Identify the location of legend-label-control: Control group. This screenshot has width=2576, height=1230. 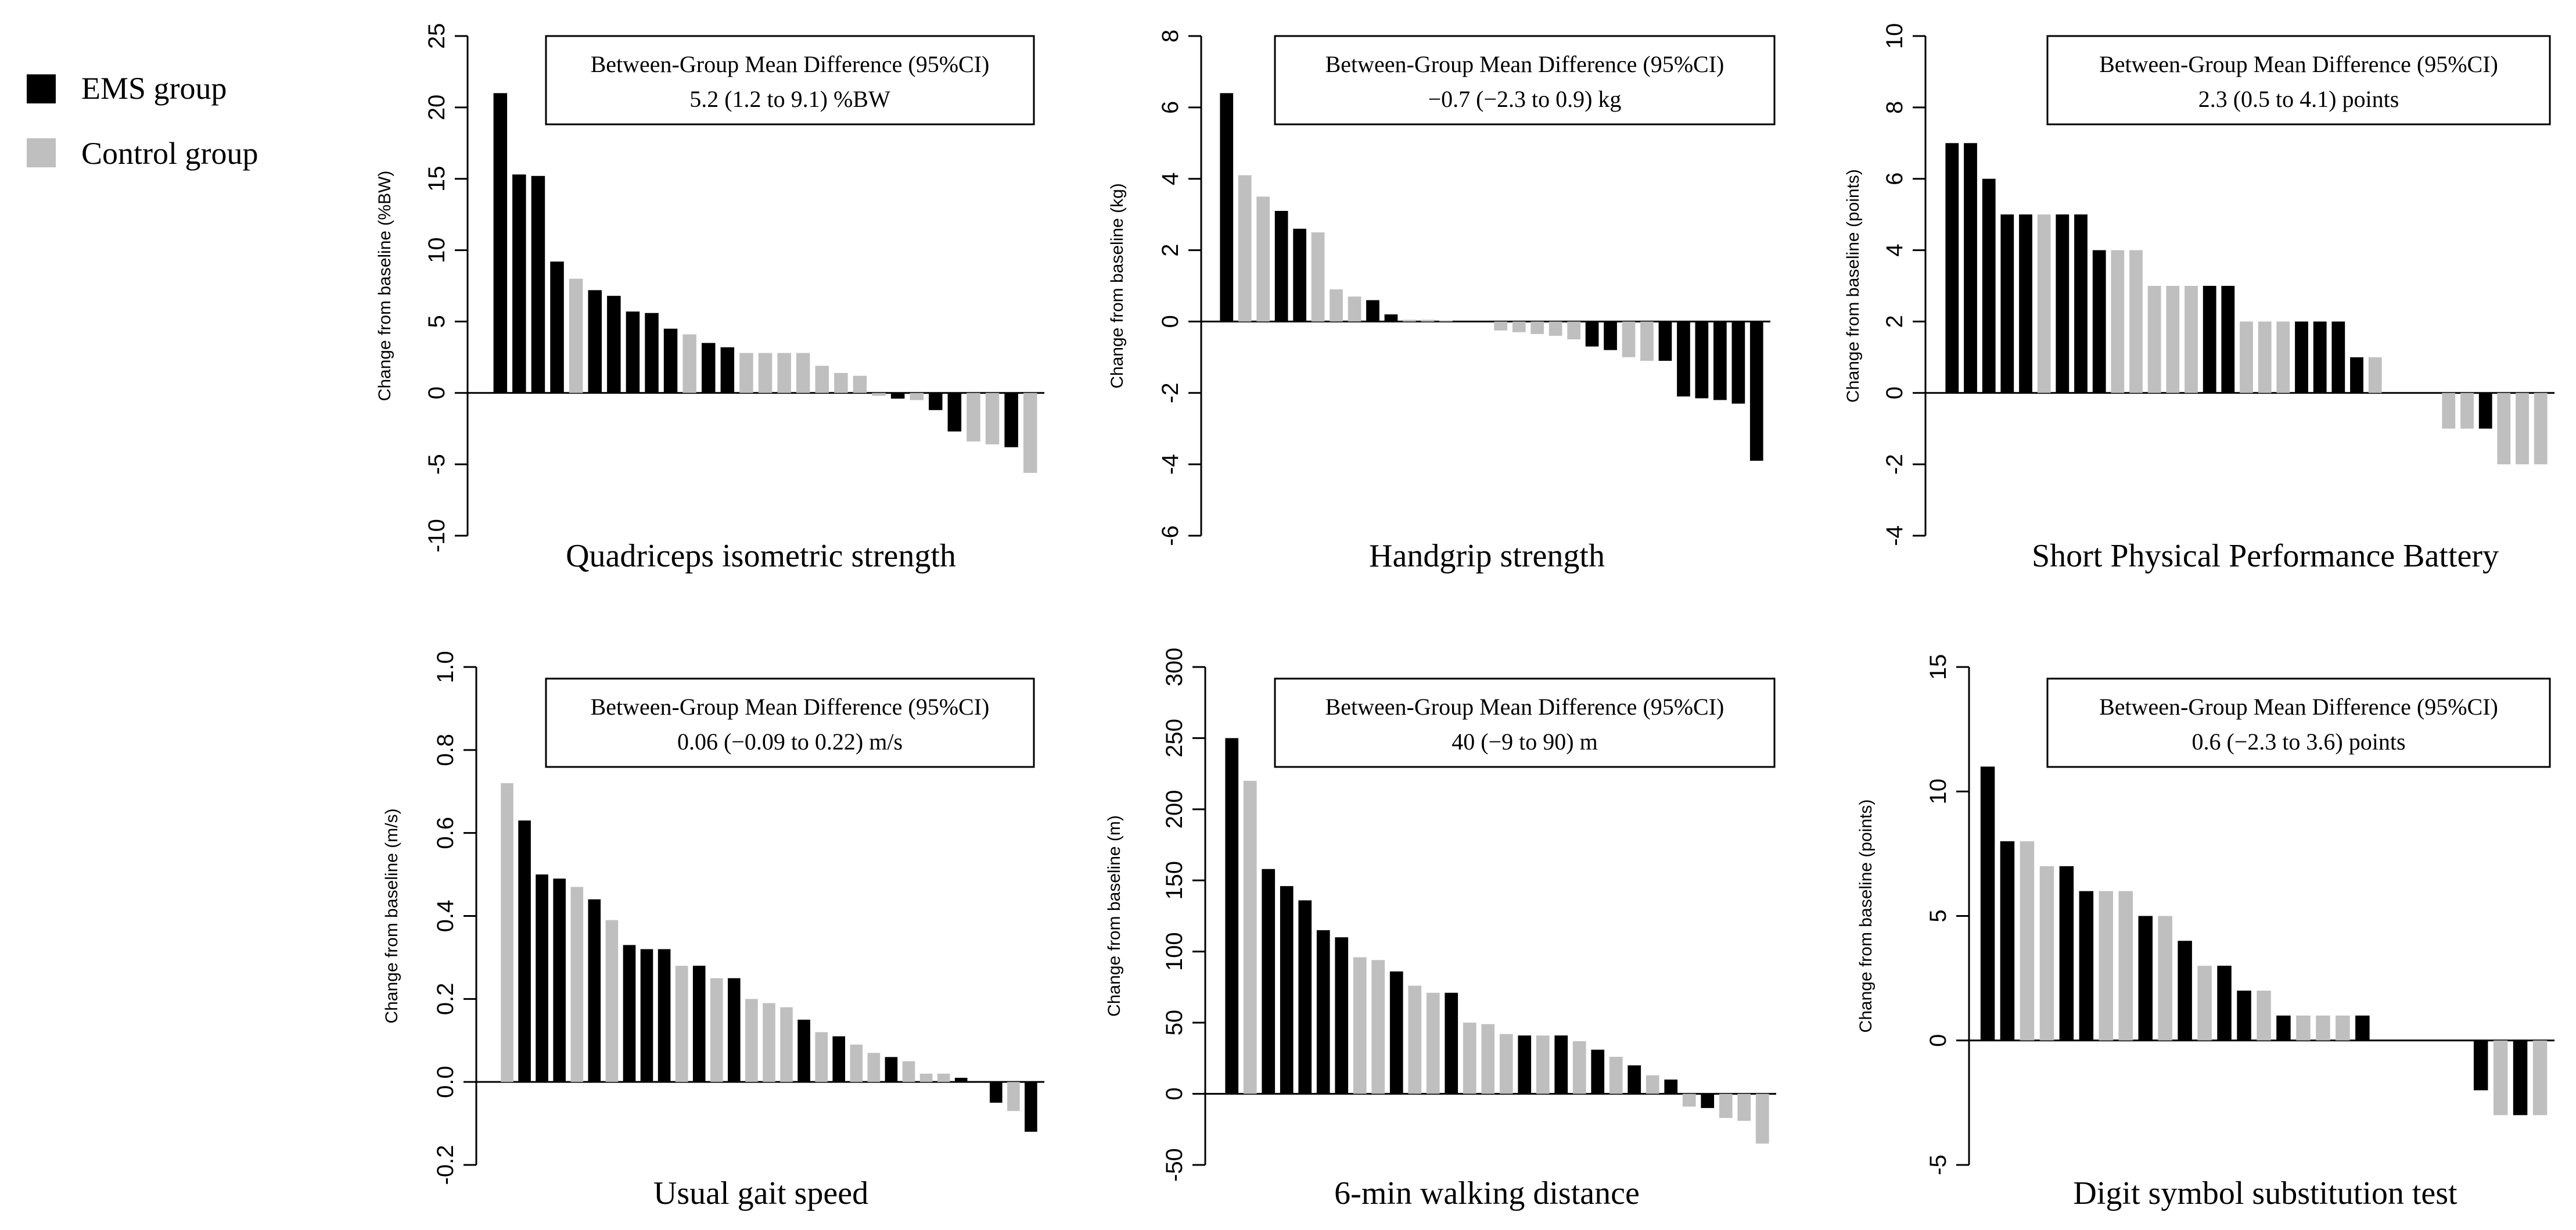
(169, 153).